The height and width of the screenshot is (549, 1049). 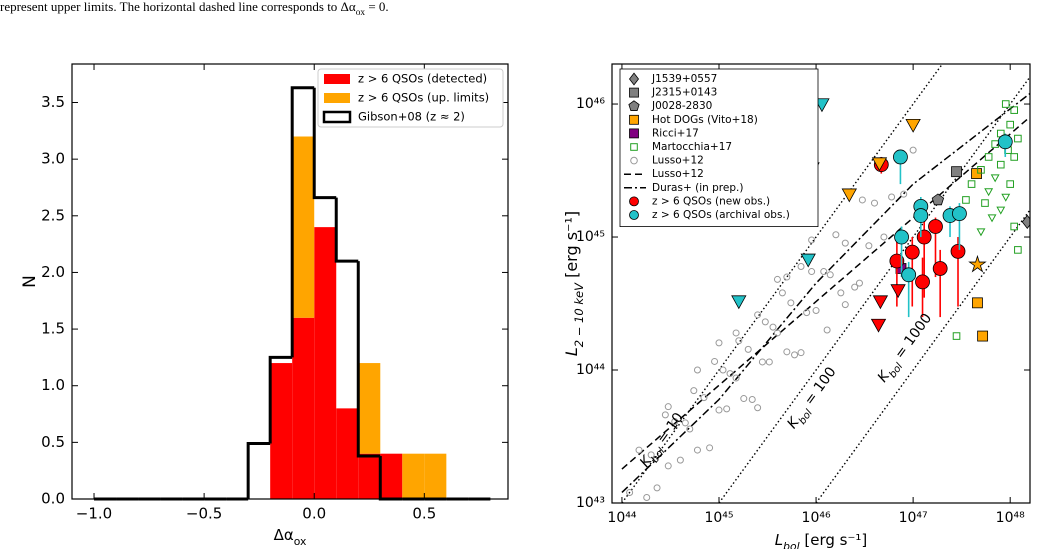 What do you see at coordinates (53, 385) in the screenshot?
I see `y-tick-label: 1.0` at bounding box center [53, 385].